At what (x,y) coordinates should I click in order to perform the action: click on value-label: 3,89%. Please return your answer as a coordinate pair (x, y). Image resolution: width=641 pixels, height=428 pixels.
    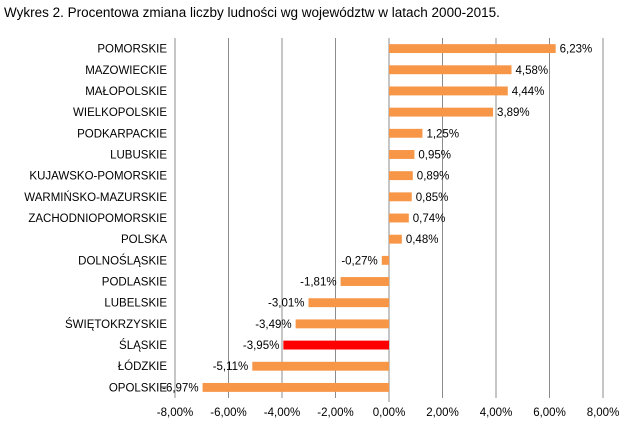
    Looking at the image, I should click on (513, 113).